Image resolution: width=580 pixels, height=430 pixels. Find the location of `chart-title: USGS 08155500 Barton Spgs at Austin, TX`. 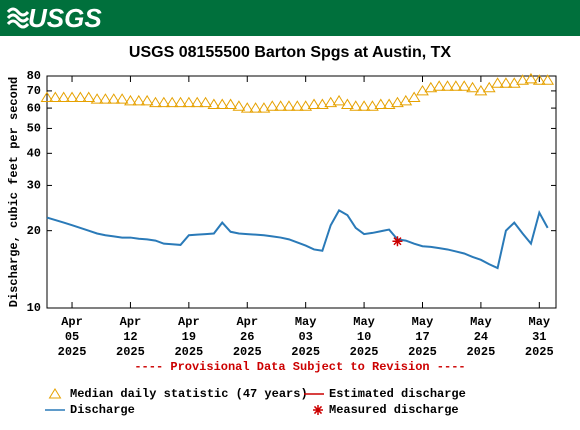

chart-title: USGS 08155500 Barton Spgs at Austin, TX is located at coordinates (290, 52).